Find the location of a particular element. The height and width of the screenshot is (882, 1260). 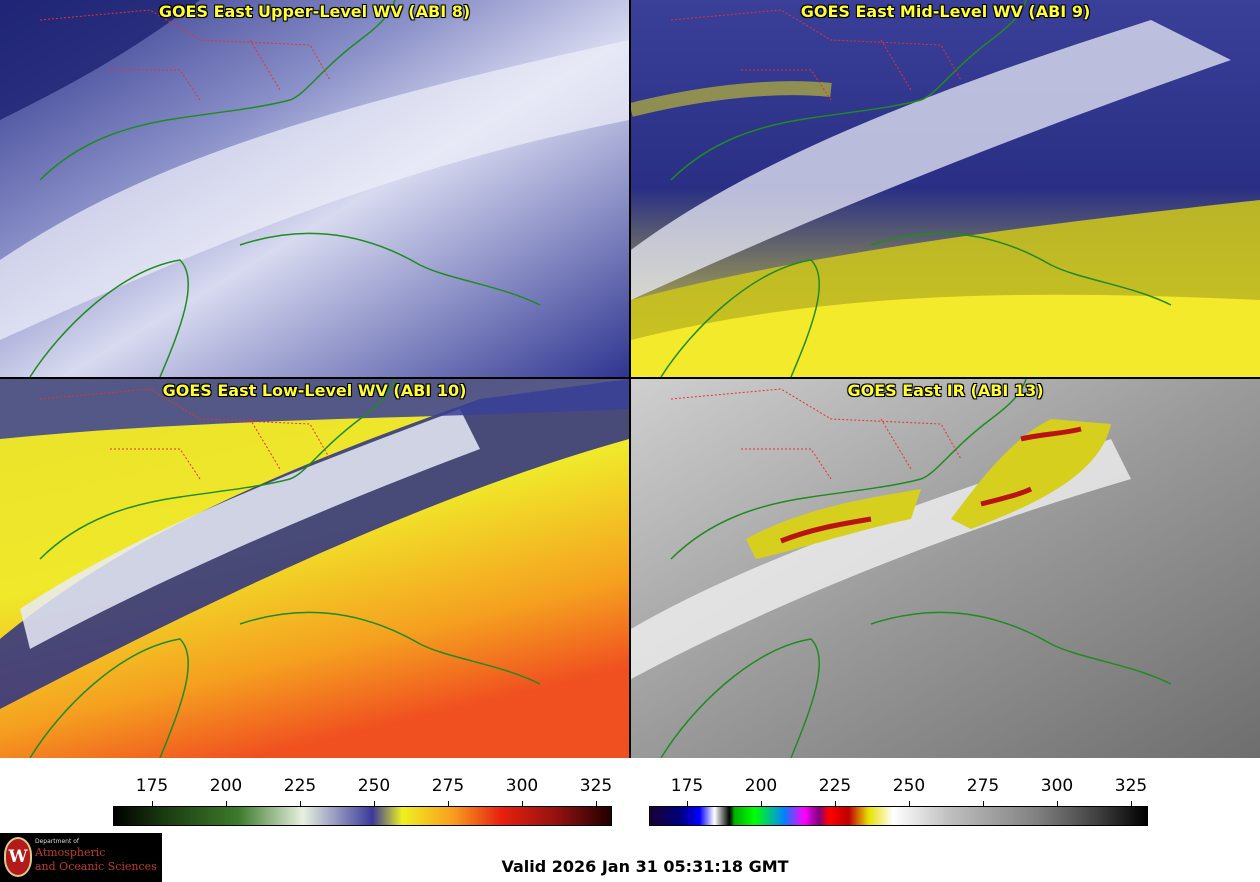

colorbar-wv-tick-label: 175 is located at coordinates (152, 786).